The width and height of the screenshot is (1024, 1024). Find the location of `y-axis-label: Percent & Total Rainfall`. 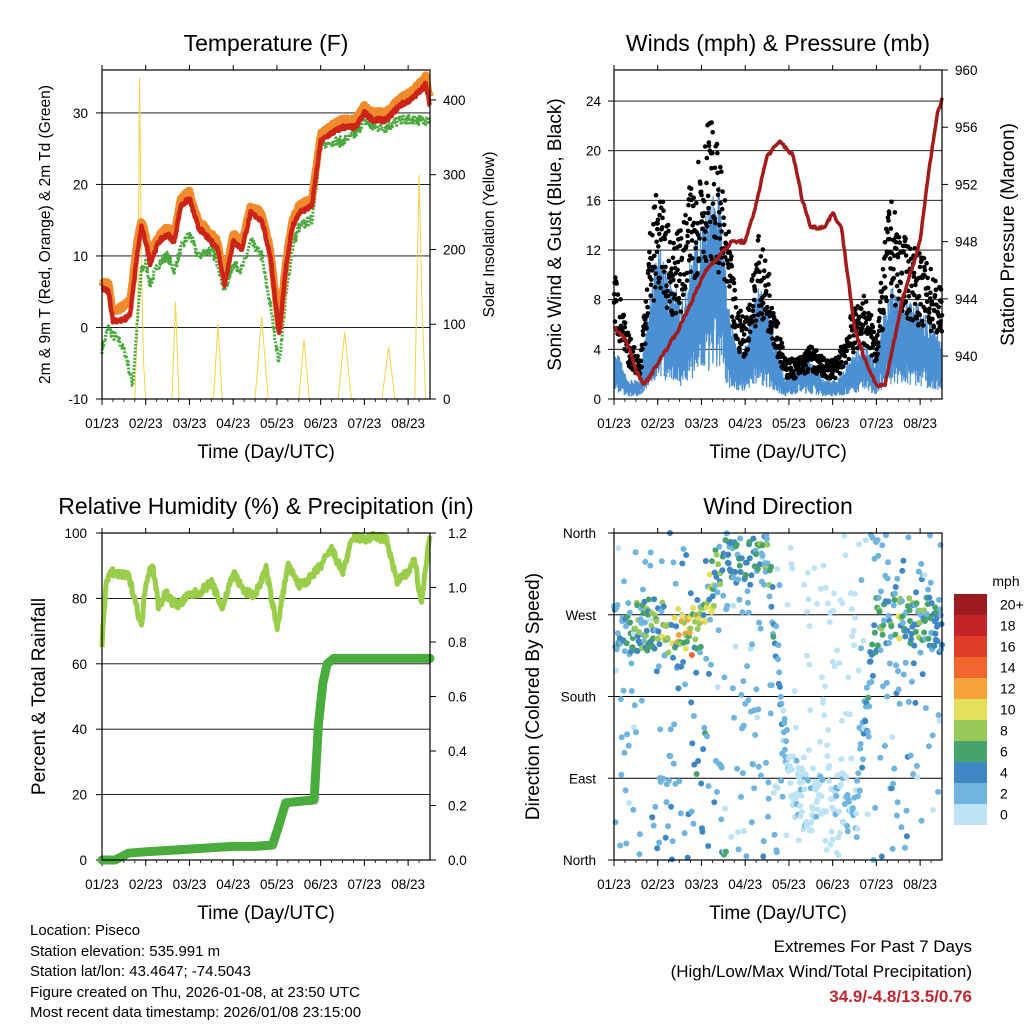

y-axis-label: Percent & Total Rainfall is located at coordinates (39, 696).